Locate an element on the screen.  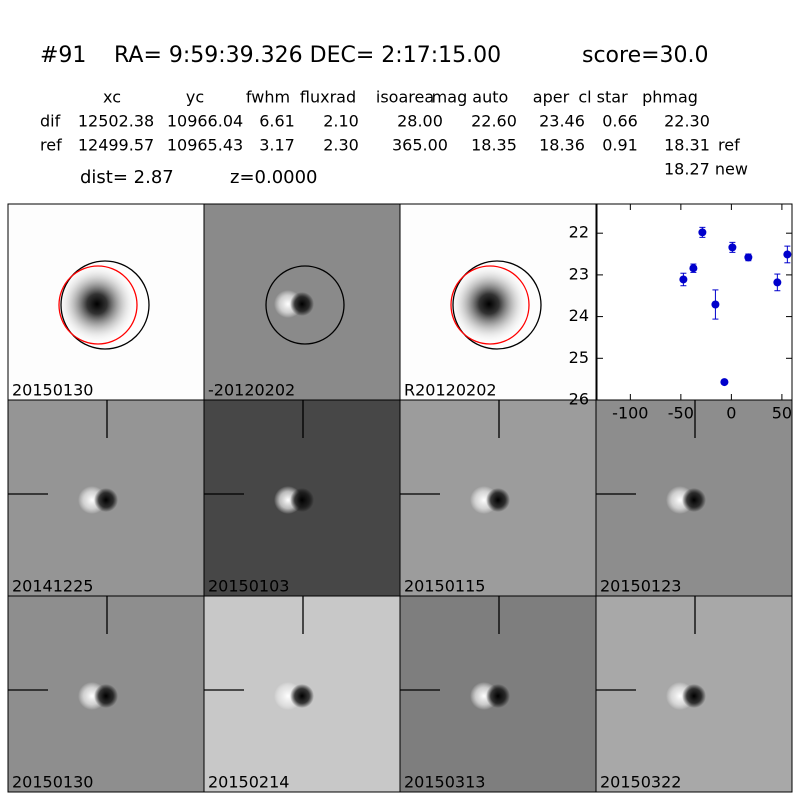
panel-label: 20150313 is located at coordinates (444, 782).